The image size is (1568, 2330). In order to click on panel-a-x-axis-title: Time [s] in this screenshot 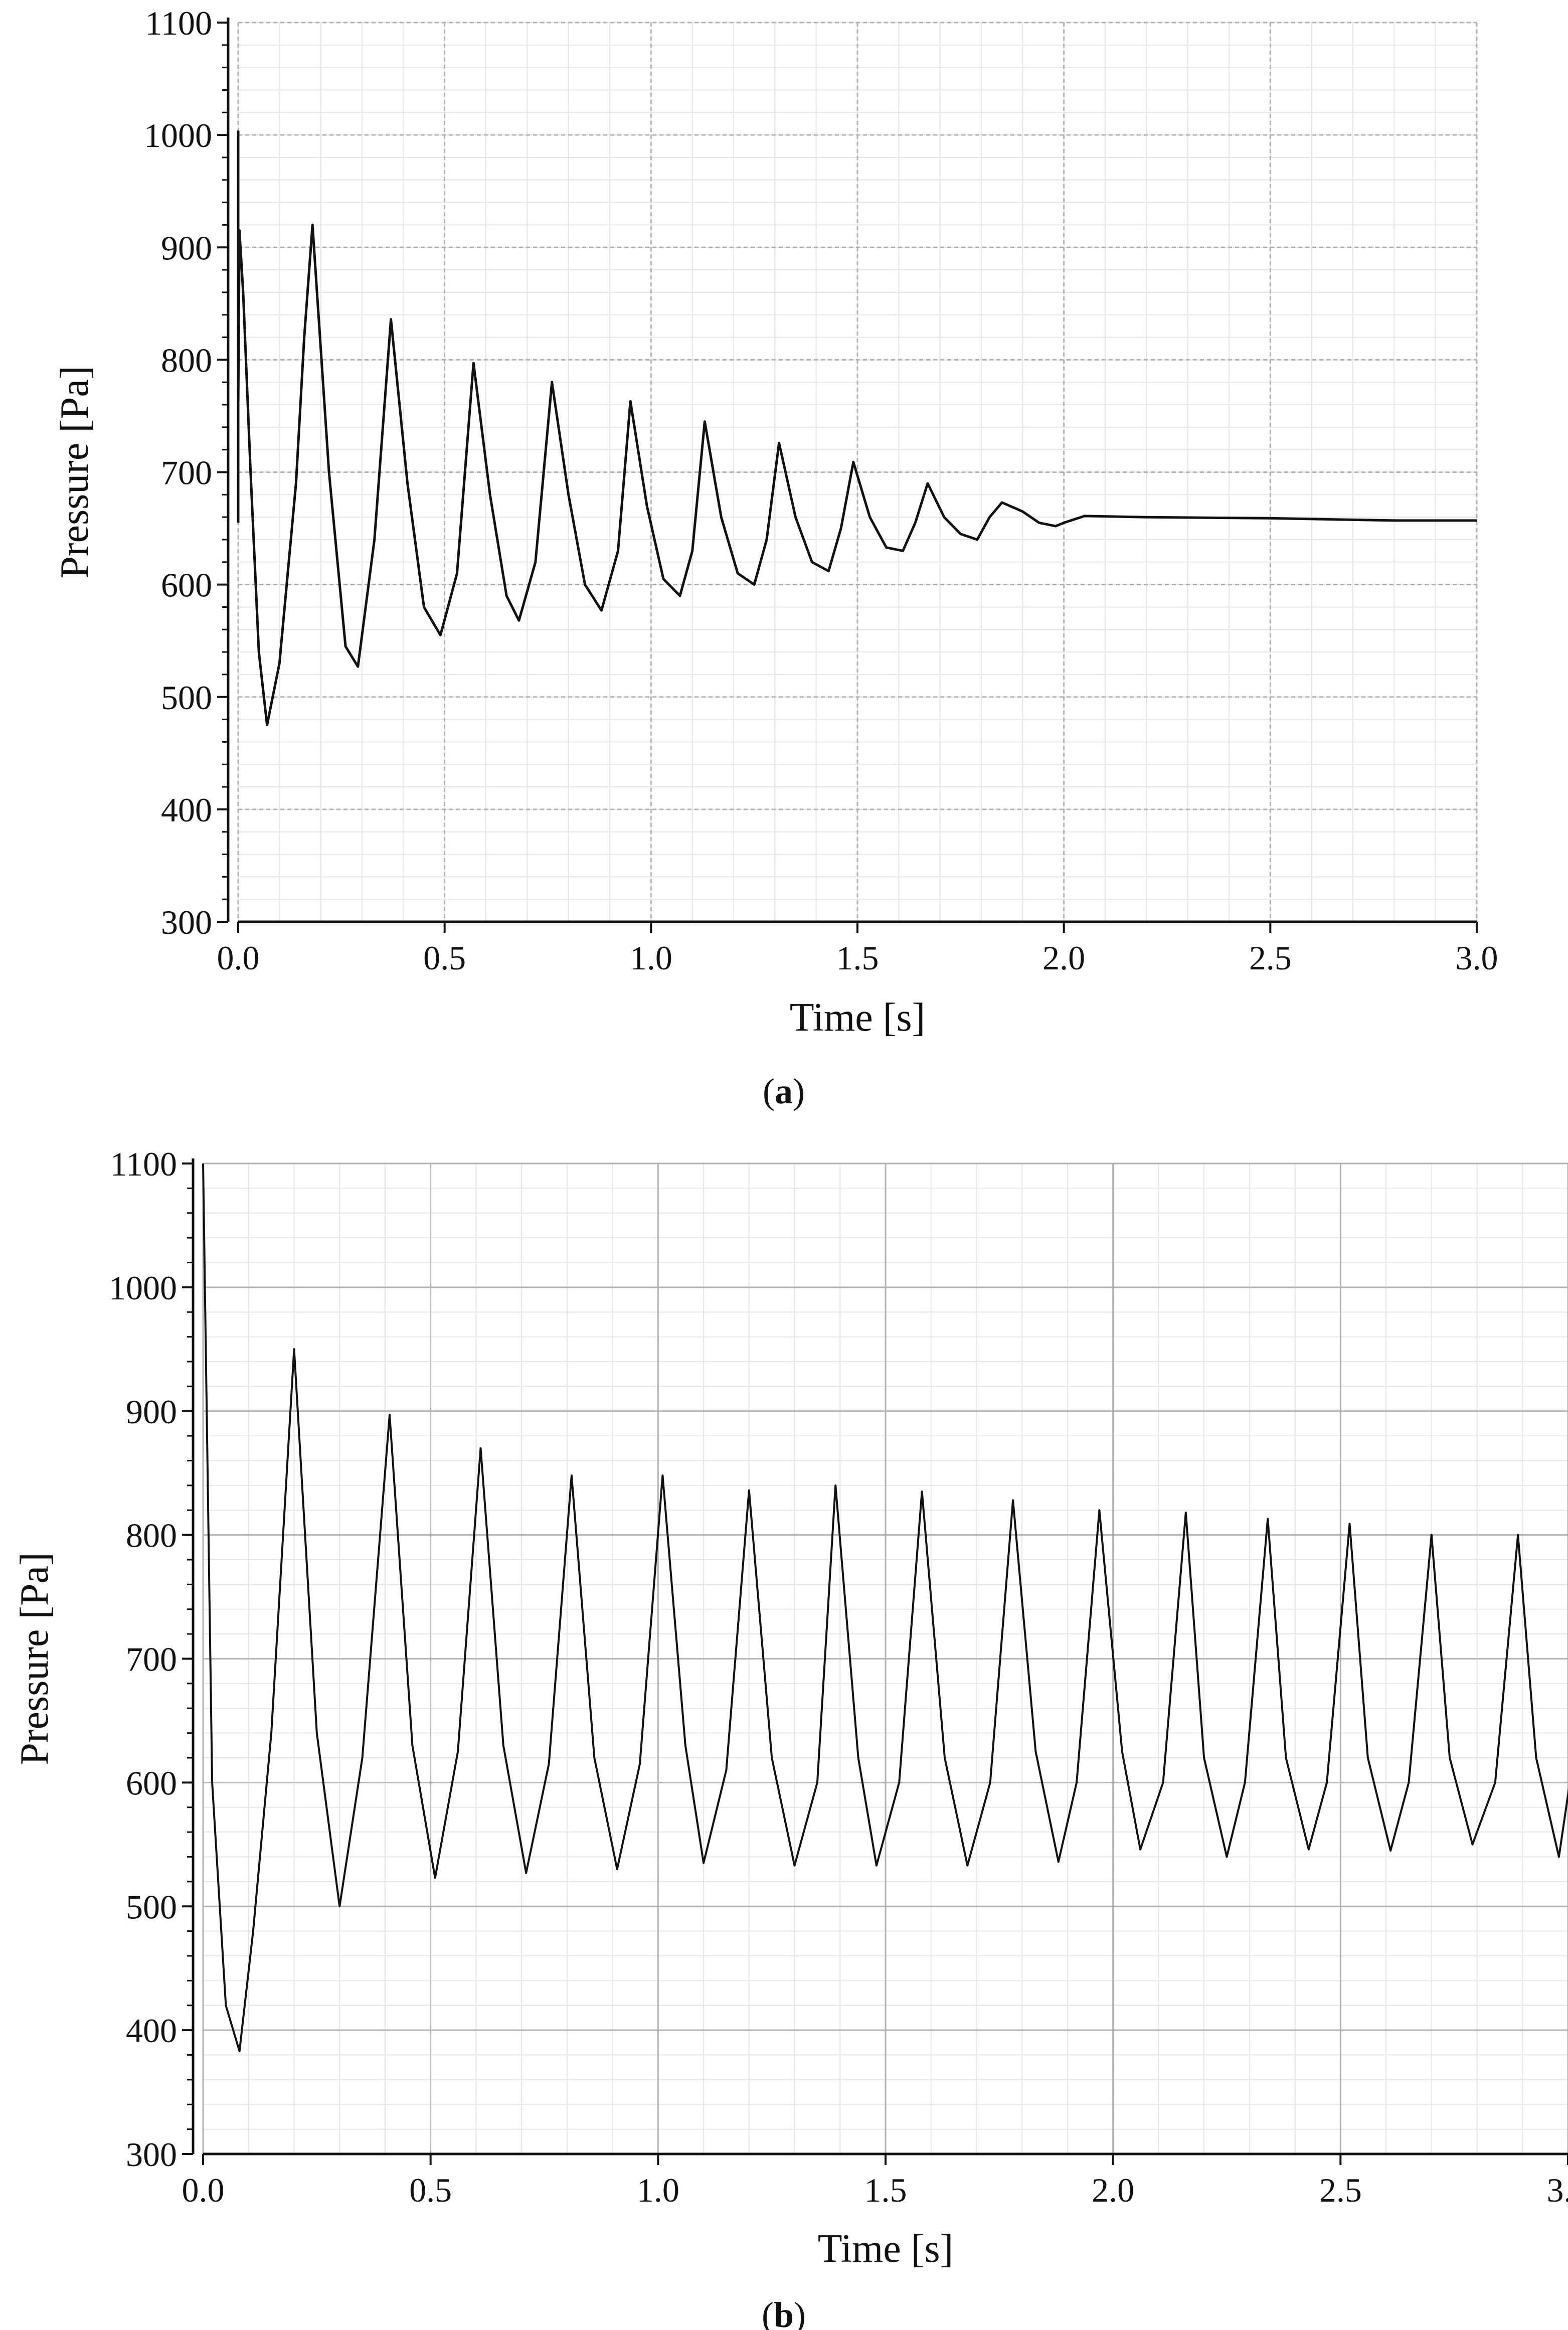, I will do `click(857, 1017)`.